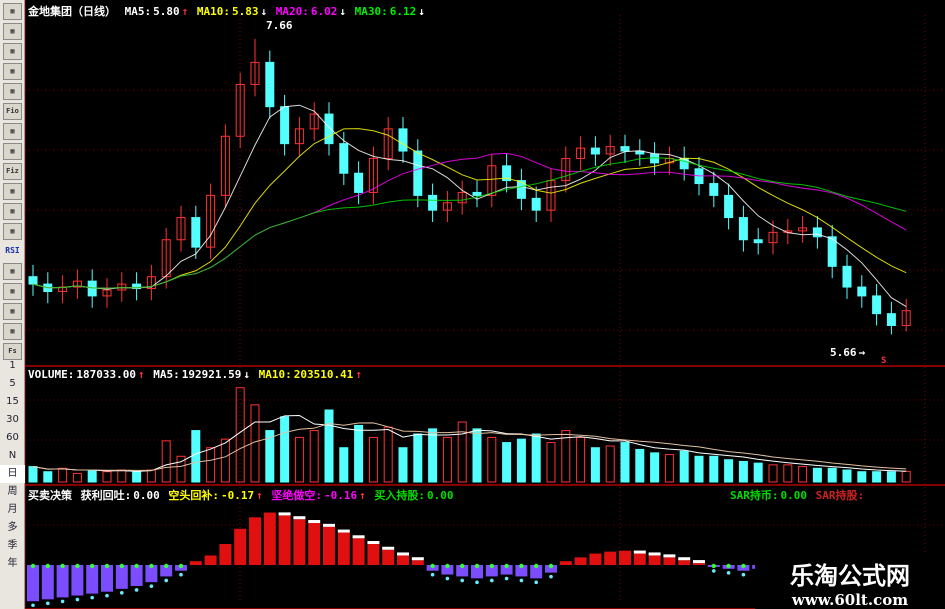 The image size is (945, 609). What do you see at coordinates (12, 71) in the screenshot?
I see `candlestick-button: ▦` at bounding box center [12, 71].